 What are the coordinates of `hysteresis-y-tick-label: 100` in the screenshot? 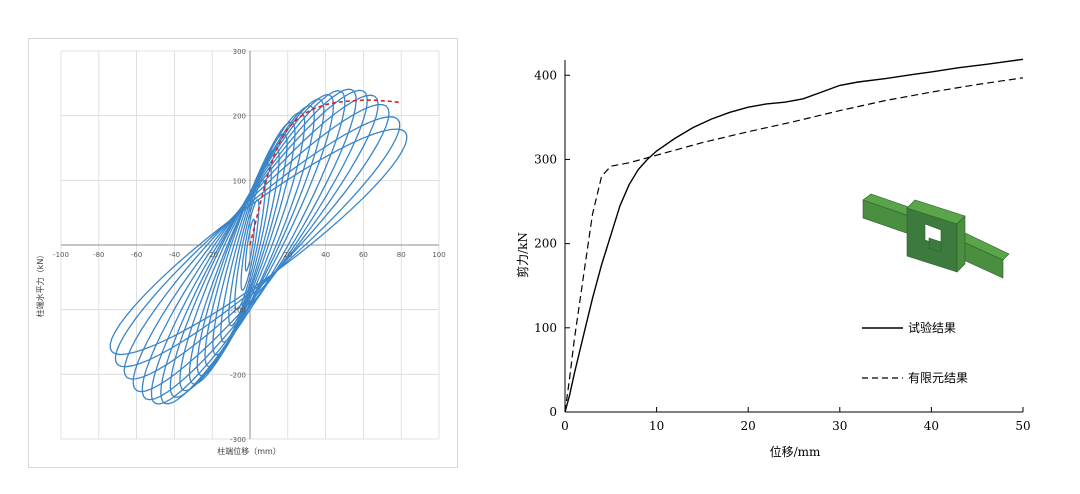 It's located at (239, 181).